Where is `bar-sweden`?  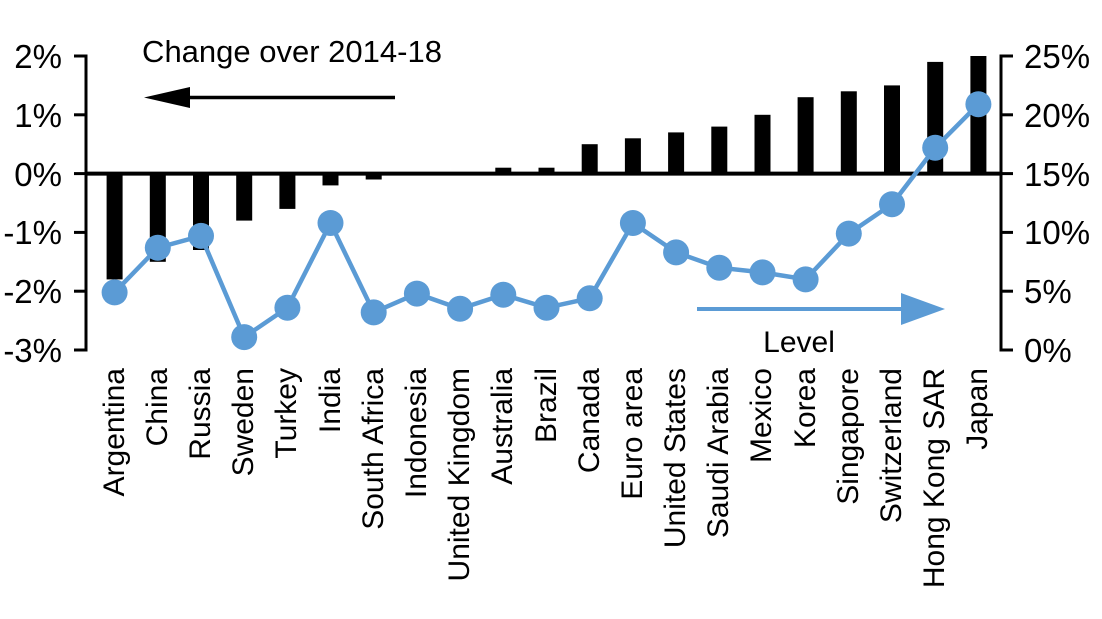 bar-sweden is located at coordinates (244, 197).